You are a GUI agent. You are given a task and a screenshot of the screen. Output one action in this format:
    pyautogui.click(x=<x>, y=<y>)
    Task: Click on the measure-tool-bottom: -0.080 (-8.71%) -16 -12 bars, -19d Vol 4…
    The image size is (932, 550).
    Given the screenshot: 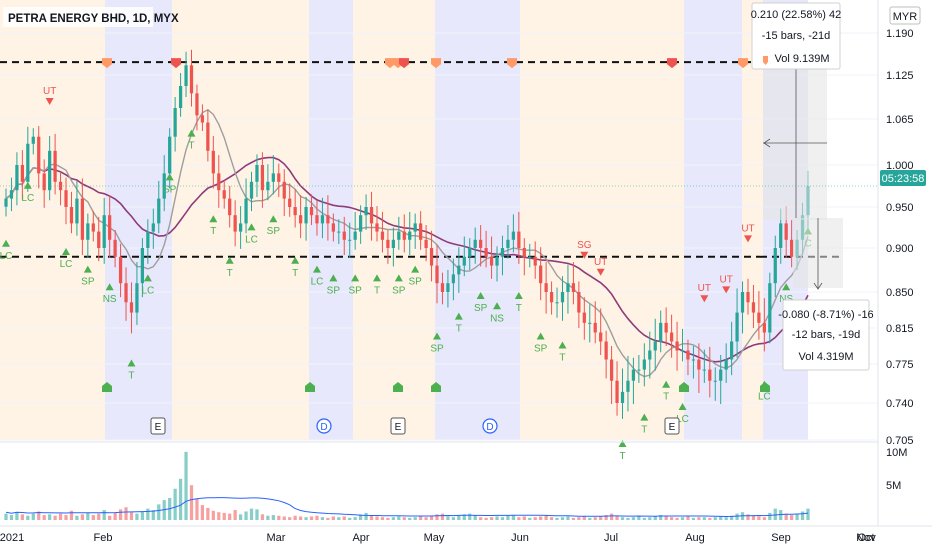 What is the action you would take?
    pyautogui.click(x=826, y=294)
    